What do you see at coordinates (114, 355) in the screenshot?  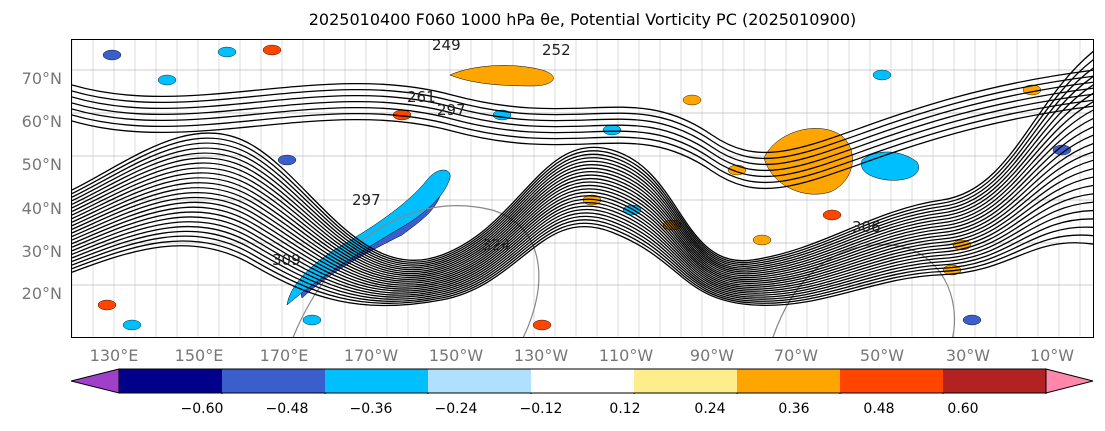 I see `lon-label: 130°E` at bounding box center [114, 355].